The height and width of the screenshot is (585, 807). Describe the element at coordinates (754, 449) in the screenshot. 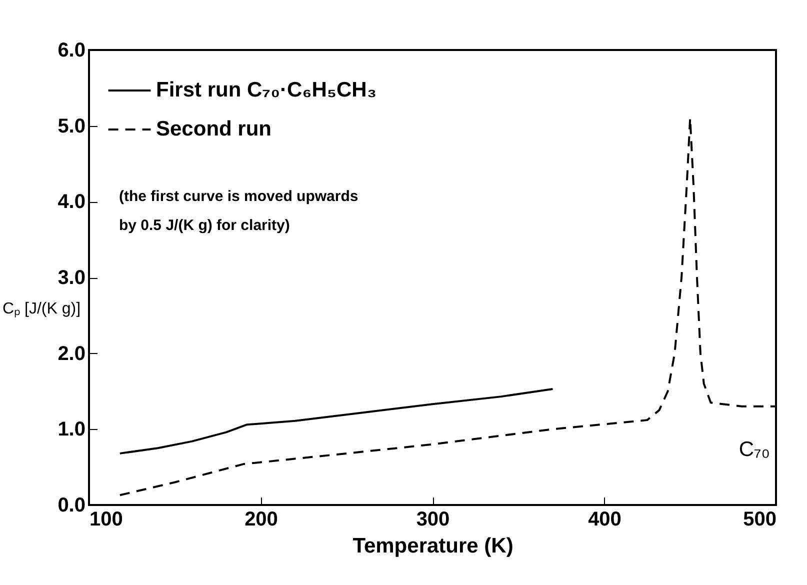

I see `annotation: C₇₀` at that location.